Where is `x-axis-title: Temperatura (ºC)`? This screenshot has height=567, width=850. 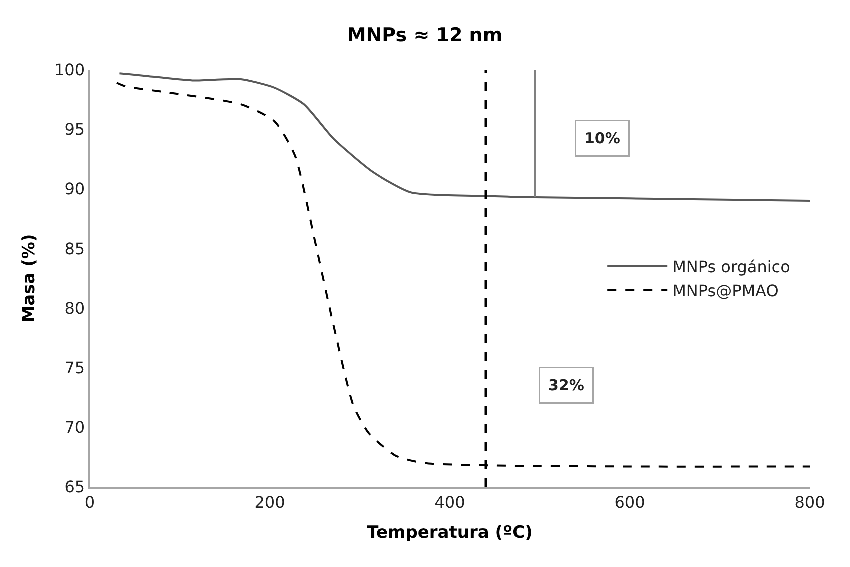
x-axis-title: Temperatura (ºC) is located at coordinates (450, 532).